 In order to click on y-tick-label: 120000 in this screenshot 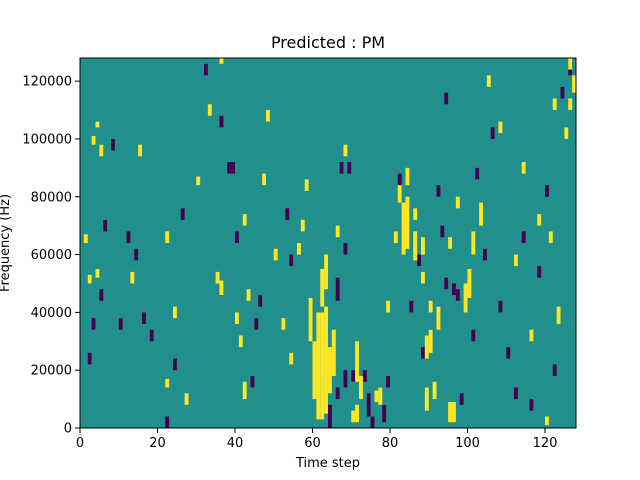, I will do `click(47, 82)`.